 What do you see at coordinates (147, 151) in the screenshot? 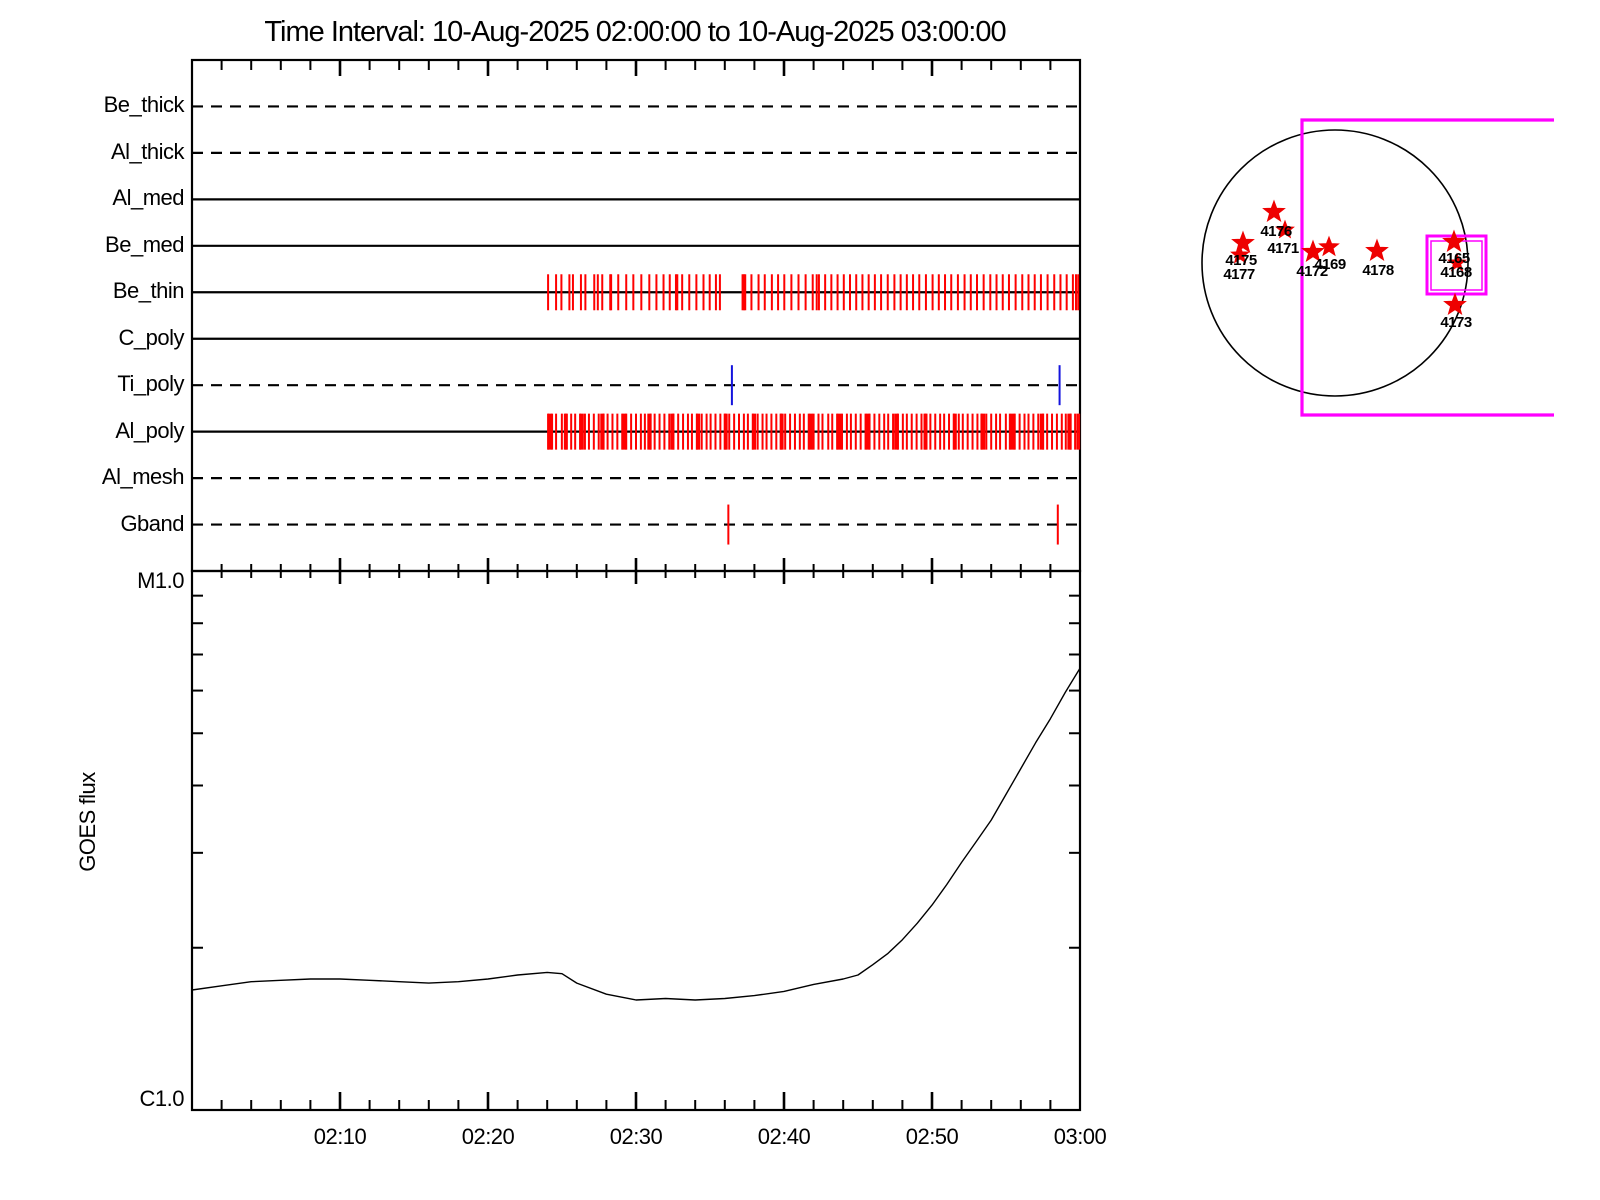
I see `channel-label-Al_thick: Al_thick` at bounding box center [147, 151].